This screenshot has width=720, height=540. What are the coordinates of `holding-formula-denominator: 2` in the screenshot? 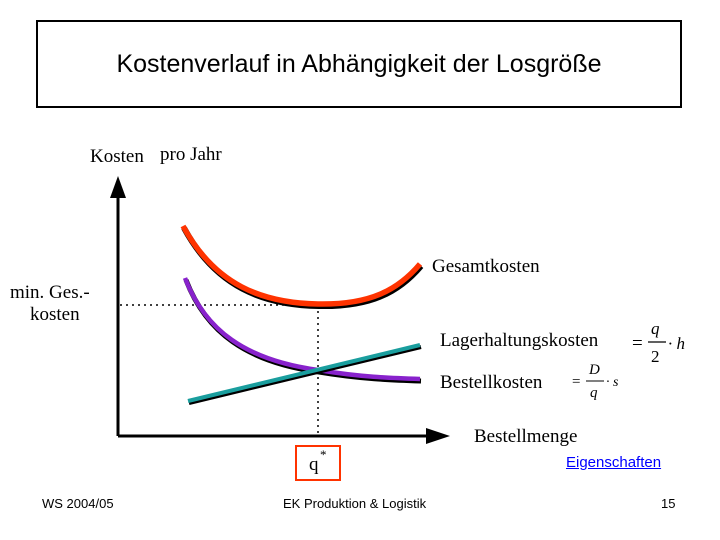 It's located at (655, 356).